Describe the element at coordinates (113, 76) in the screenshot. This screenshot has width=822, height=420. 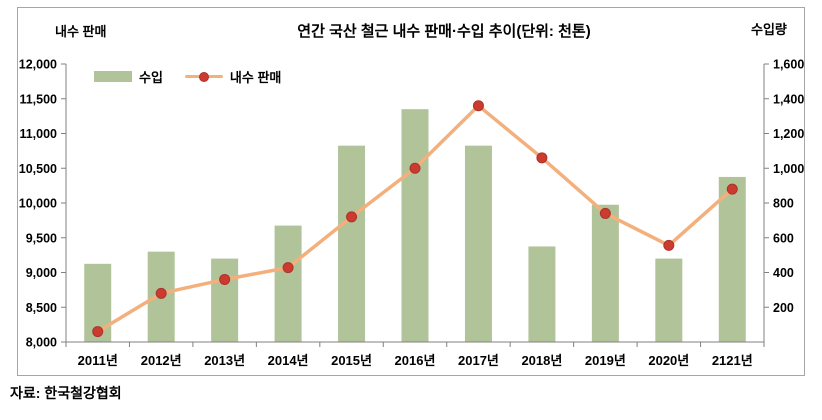
I see `legend-bar-swatch-icon` at that location.